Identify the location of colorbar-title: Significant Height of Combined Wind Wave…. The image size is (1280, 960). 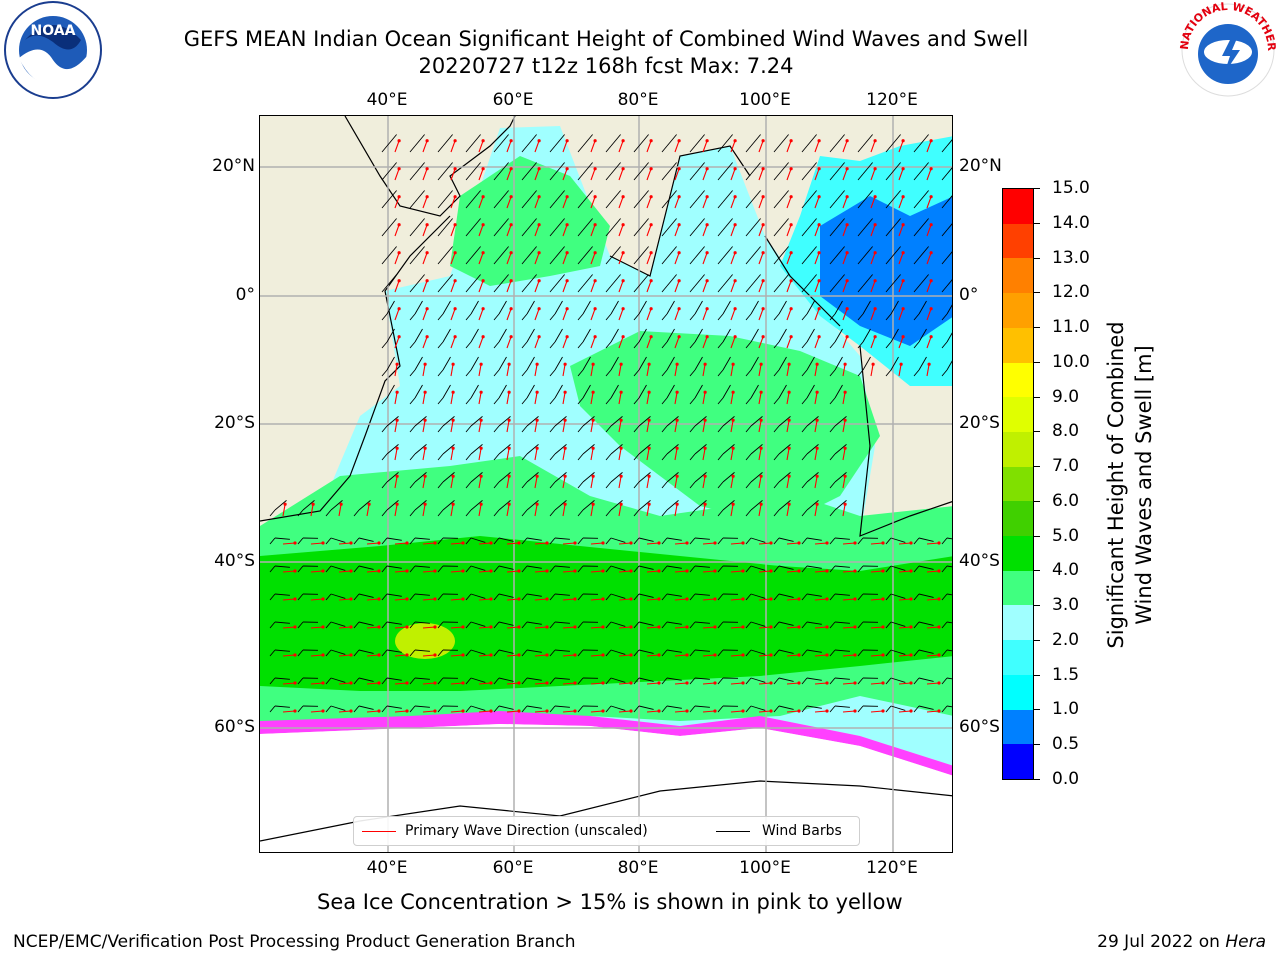
(1130, 484).